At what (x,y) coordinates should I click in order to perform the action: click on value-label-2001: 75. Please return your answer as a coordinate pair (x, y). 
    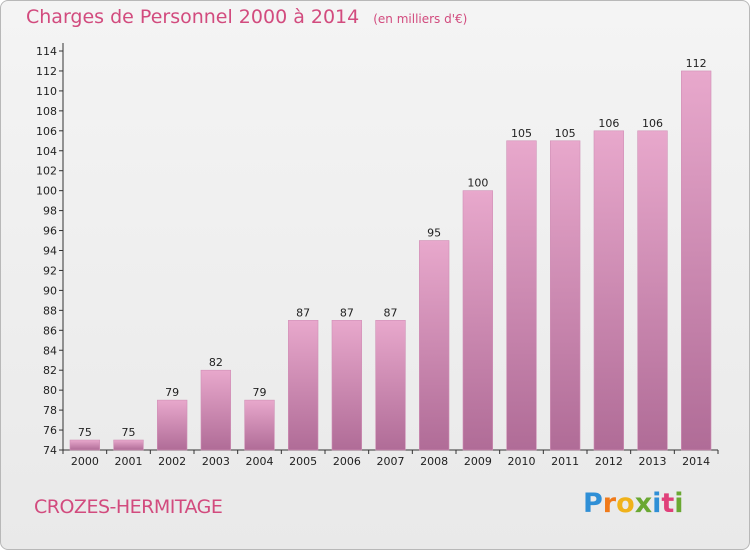
    Looking at the image, I should click on (129, 432).